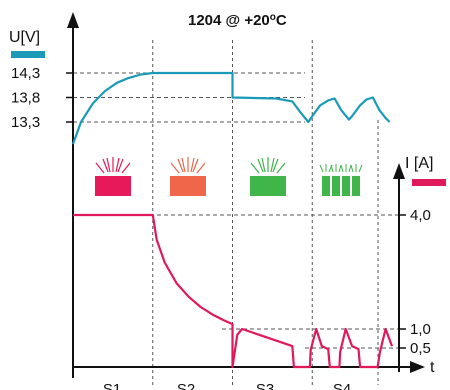 This screenshot has height=390, width=450. I want to click on voltage-series-line, so click(231, 108).